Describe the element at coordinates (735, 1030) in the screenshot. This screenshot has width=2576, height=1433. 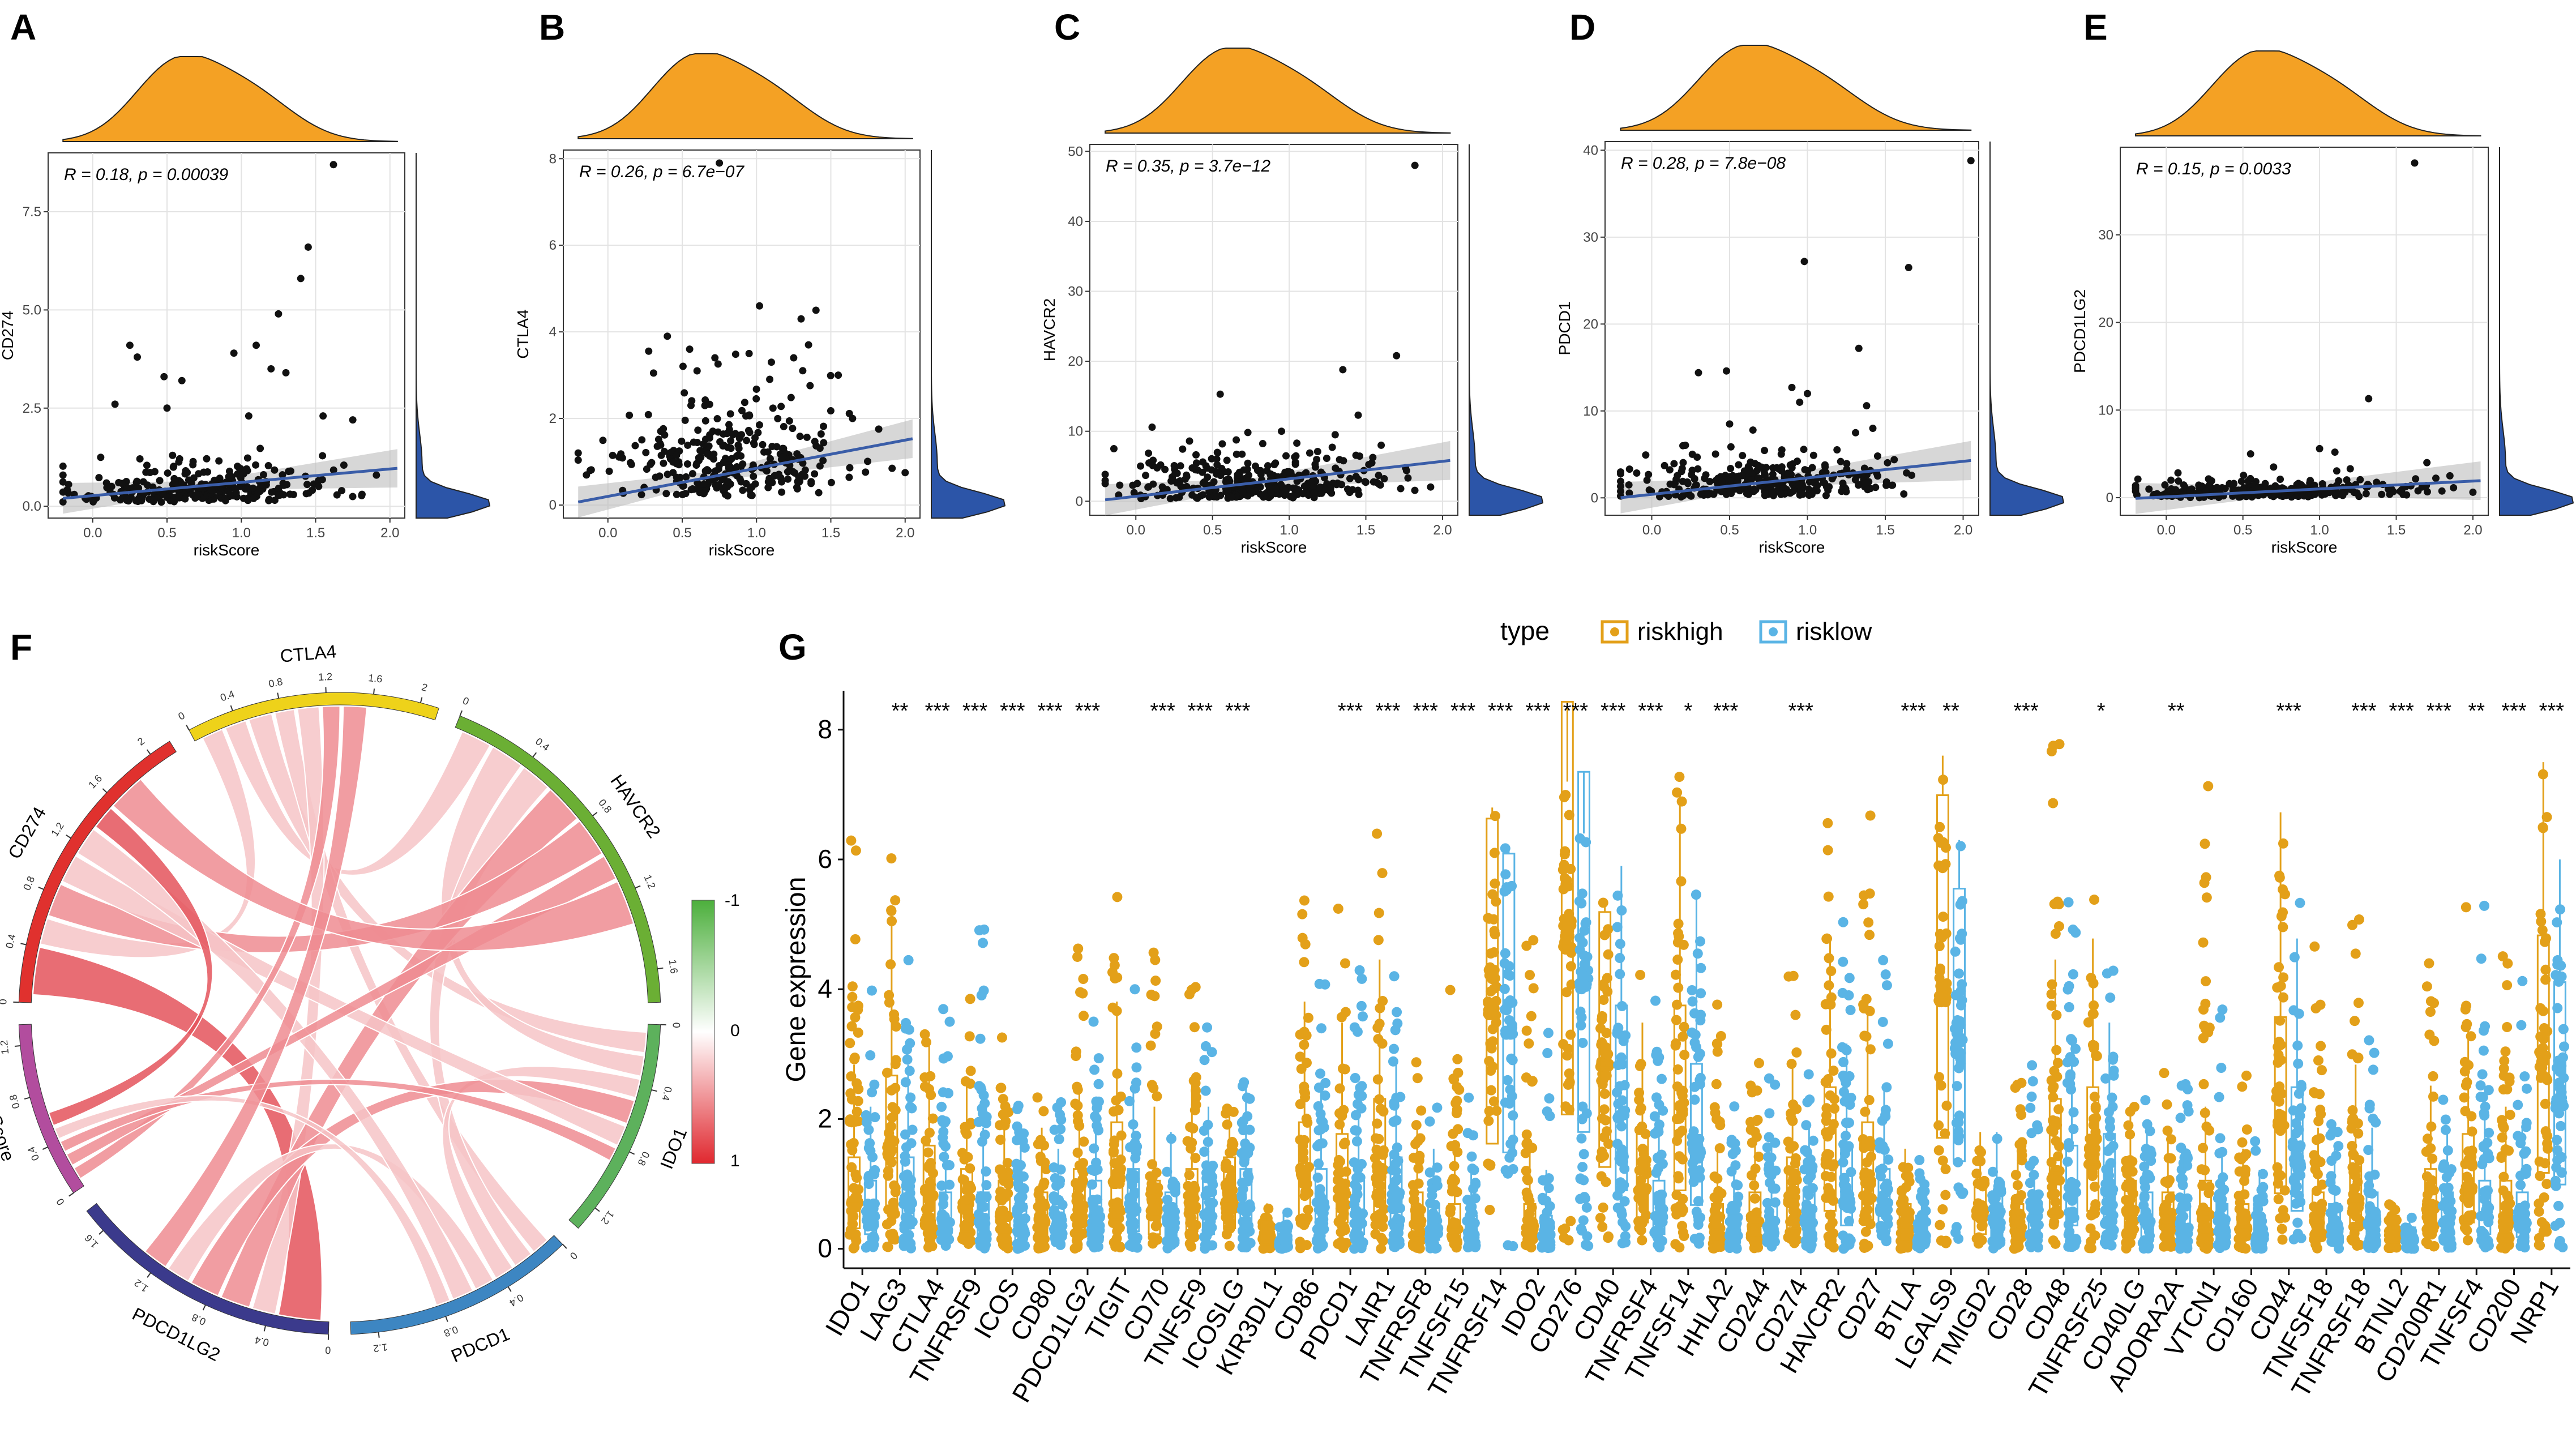
I see `legend-label-mid: 0` at that location.